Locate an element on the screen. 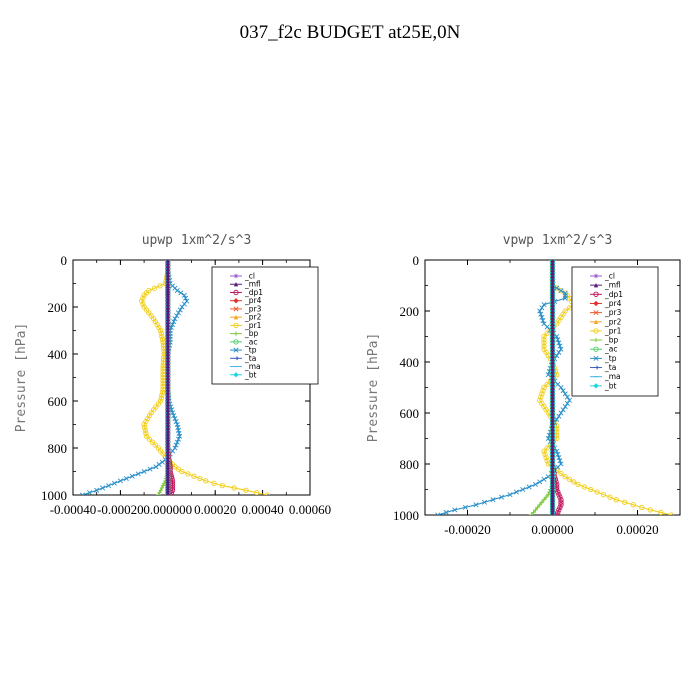 The image size is (700, 700). legend-entry: _ma is located at coordinates (252, 366).